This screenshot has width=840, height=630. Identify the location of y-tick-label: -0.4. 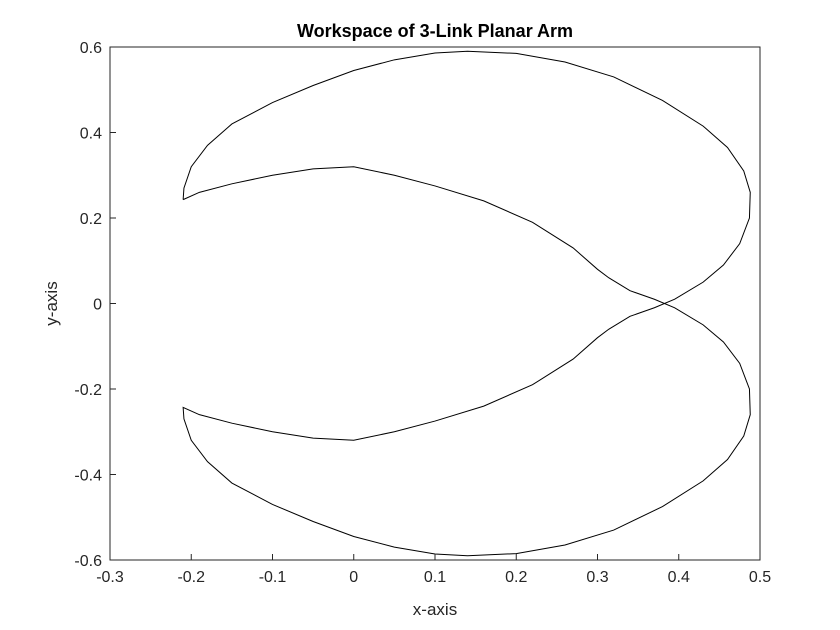
(88, 476).